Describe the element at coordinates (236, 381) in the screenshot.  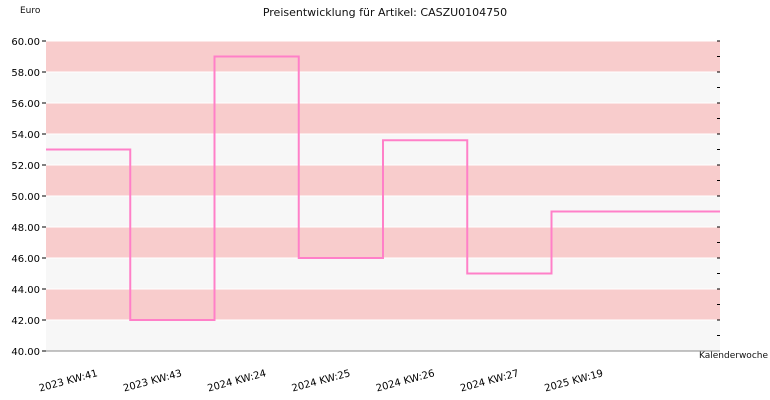
I see `x-tick-label: 2024 KW:24` at that location.